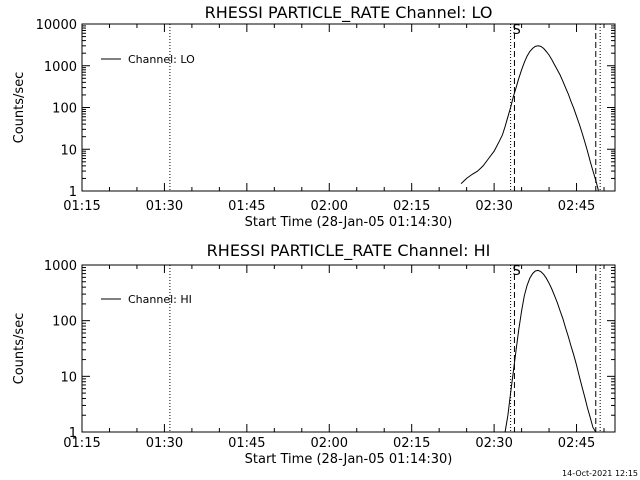  I want to click on y-tick-label: 10000, so click(56, 25).